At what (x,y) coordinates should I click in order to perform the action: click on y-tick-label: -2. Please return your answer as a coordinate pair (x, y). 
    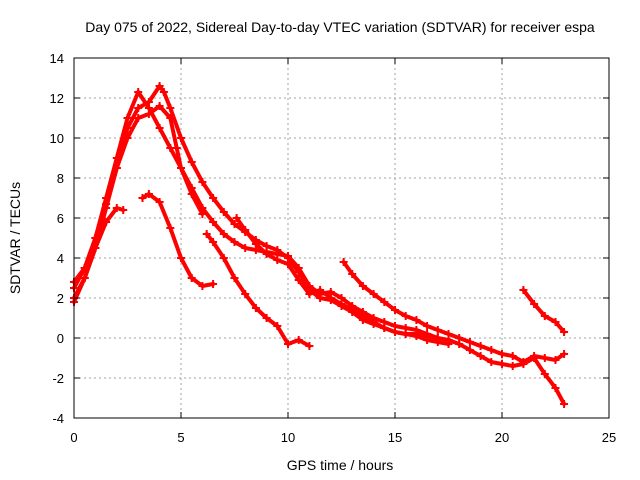
    Looking at the image, I should click on (58, 378).